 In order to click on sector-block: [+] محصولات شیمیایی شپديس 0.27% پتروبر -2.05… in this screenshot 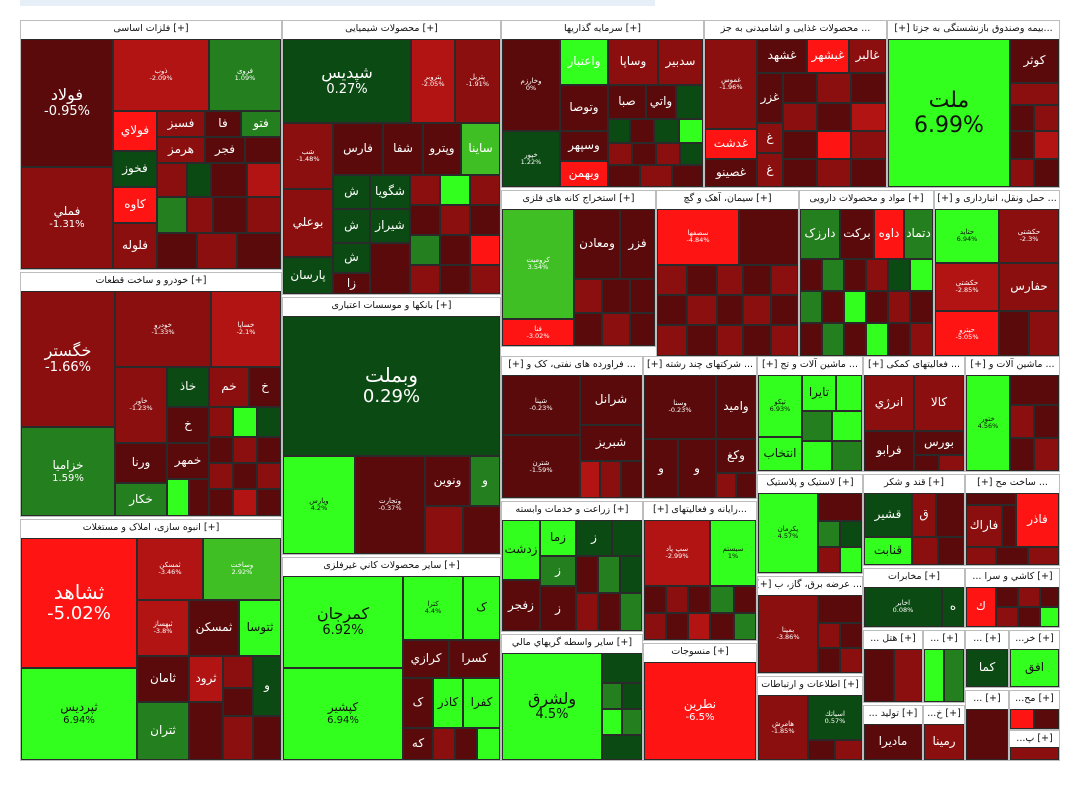, I will do `click(391, 157)`.